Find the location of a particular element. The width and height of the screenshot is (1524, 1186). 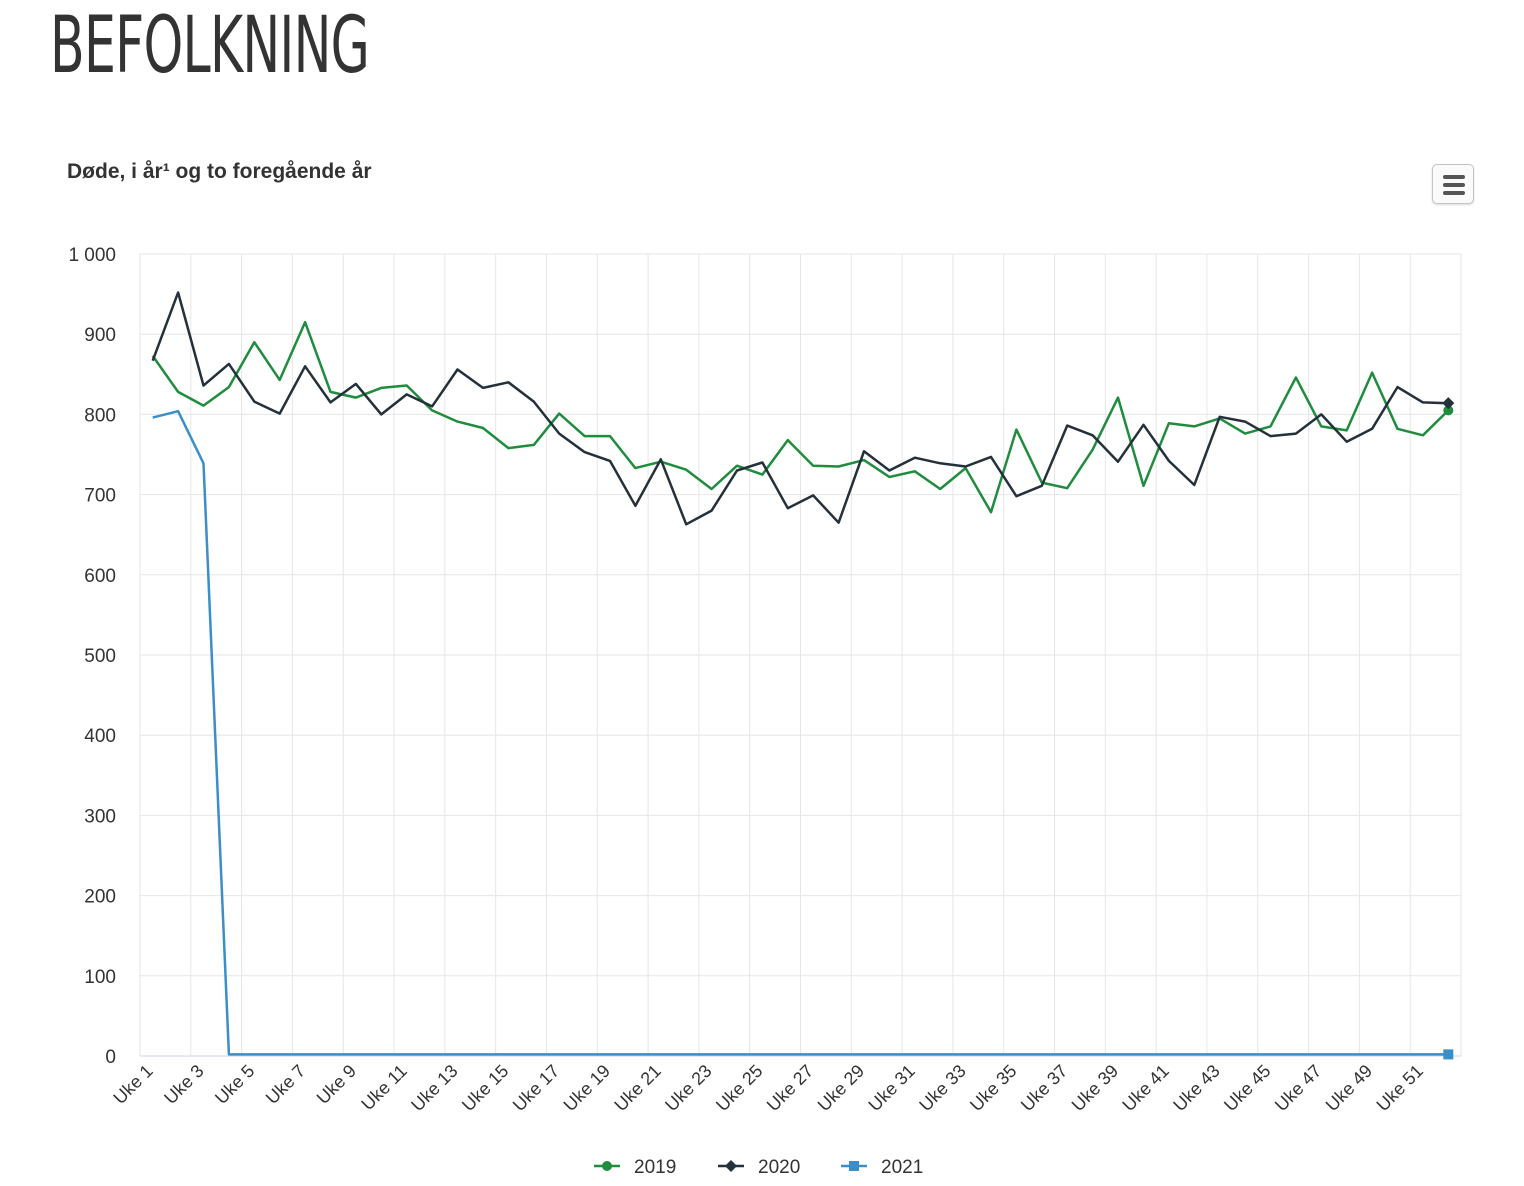

series-end-marker-2019 is located at coordinates (1448, 410).